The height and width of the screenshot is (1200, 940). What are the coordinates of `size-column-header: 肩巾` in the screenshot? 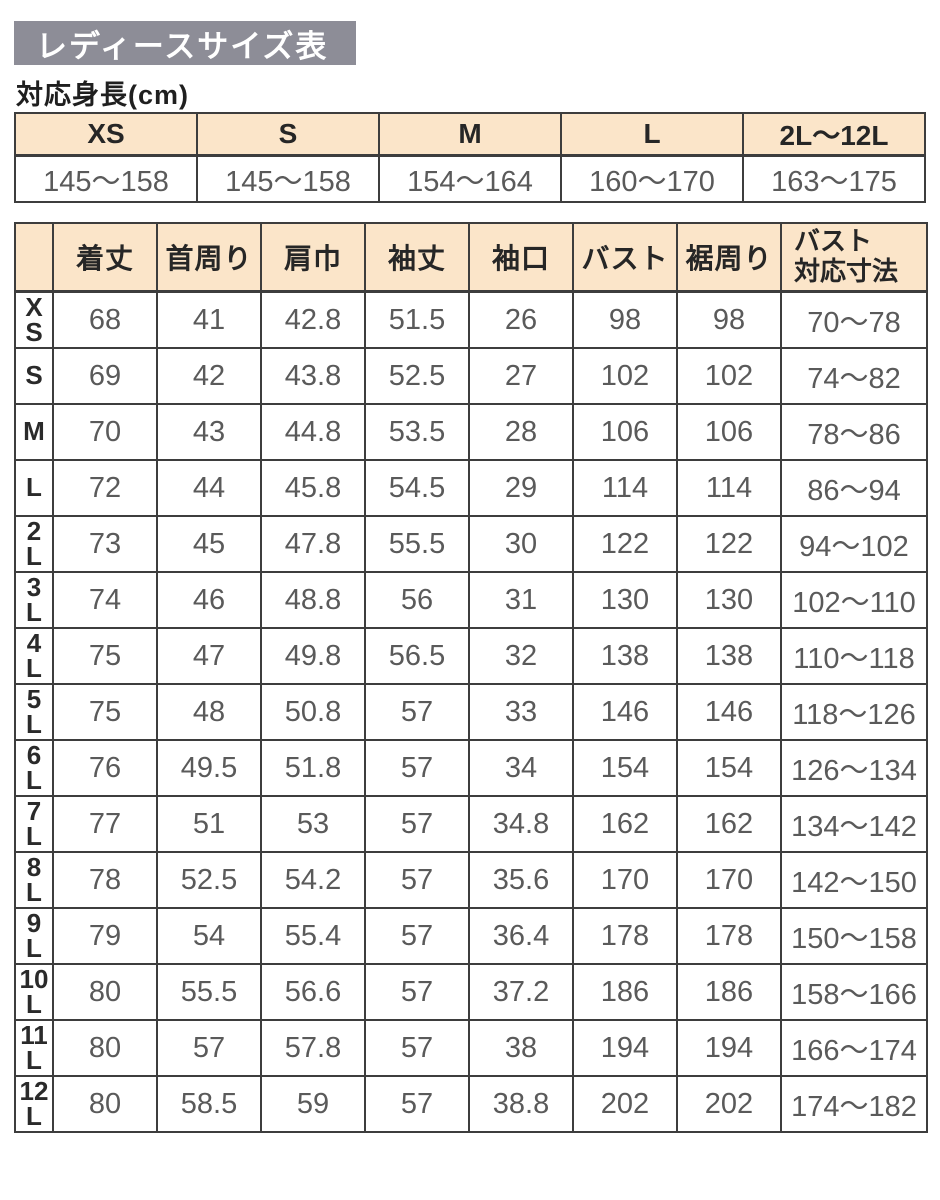 It's located at (313, 257).